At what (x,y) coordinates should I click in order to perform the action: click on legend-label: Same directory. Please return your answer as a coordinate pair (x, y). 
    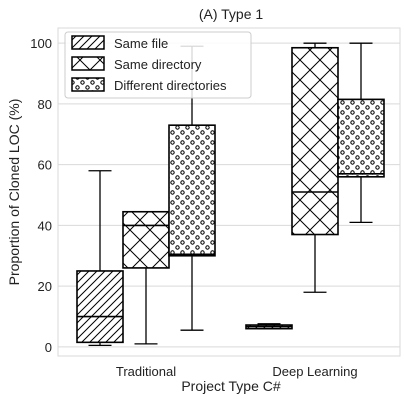
    Looking at the image, I should click on (158, 64).